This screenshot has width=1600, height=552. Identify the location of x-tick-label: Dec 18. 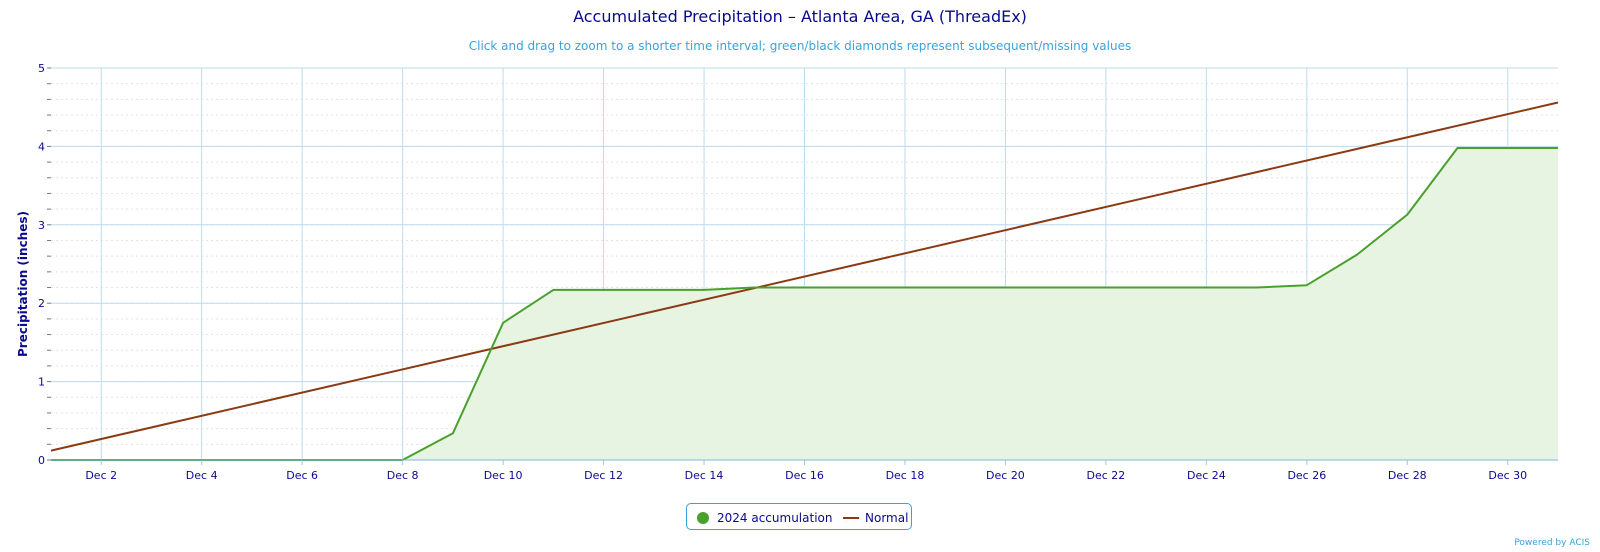
(905, 475).